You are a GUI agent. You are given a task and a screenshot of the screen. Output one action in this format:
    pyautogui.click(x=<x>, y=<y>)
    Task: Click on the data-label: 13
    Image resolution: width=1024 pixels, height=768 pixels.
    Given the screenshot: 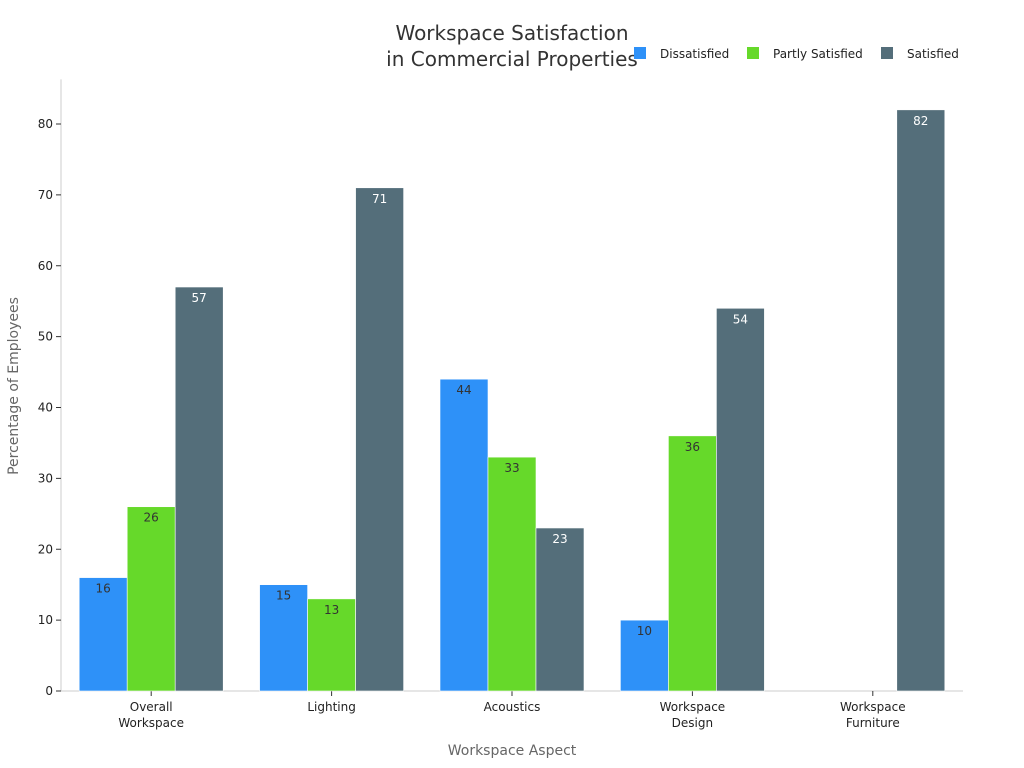 What is the action you would take?
    pyautogui.click(x=331, y=610)
    